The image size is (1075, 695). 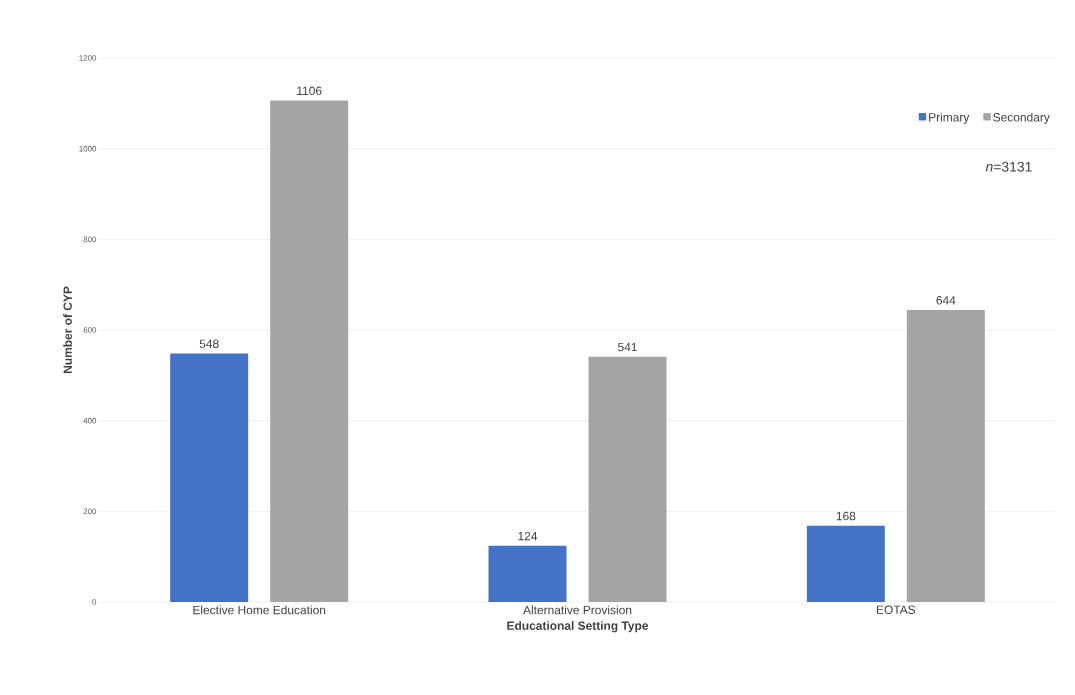 I want to click on legend-label: Primary, so click(x=949, y=118).